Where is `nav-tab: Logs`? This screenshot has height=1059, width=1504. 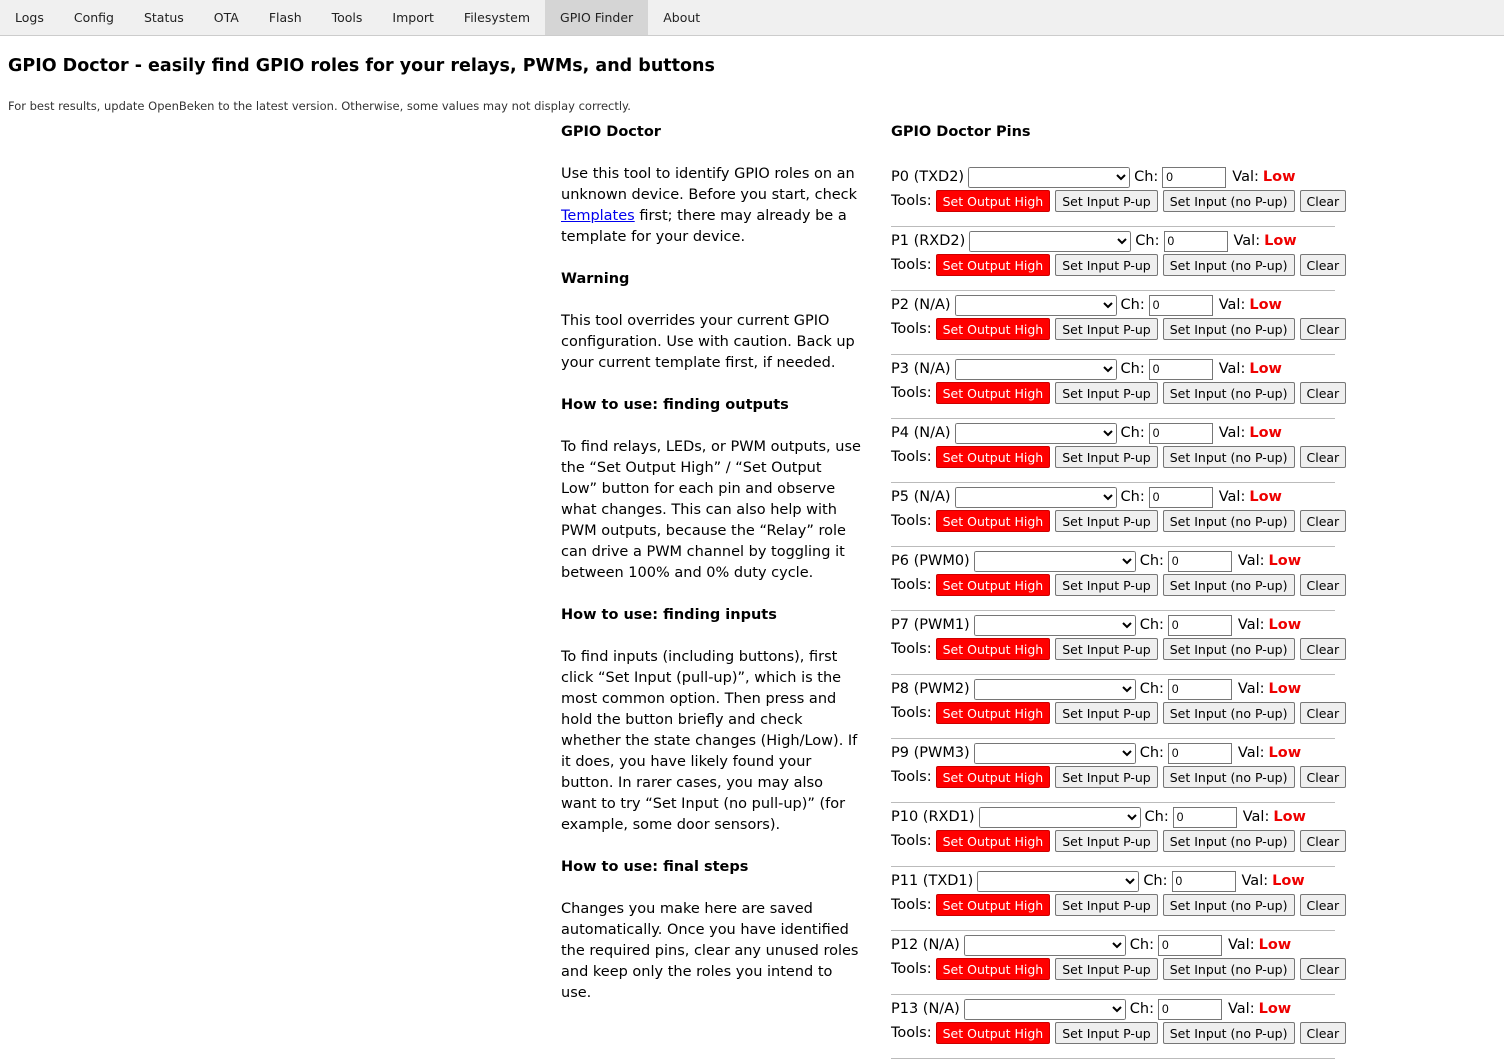 nav-tab: Logs is located at coordinates (29, 17).